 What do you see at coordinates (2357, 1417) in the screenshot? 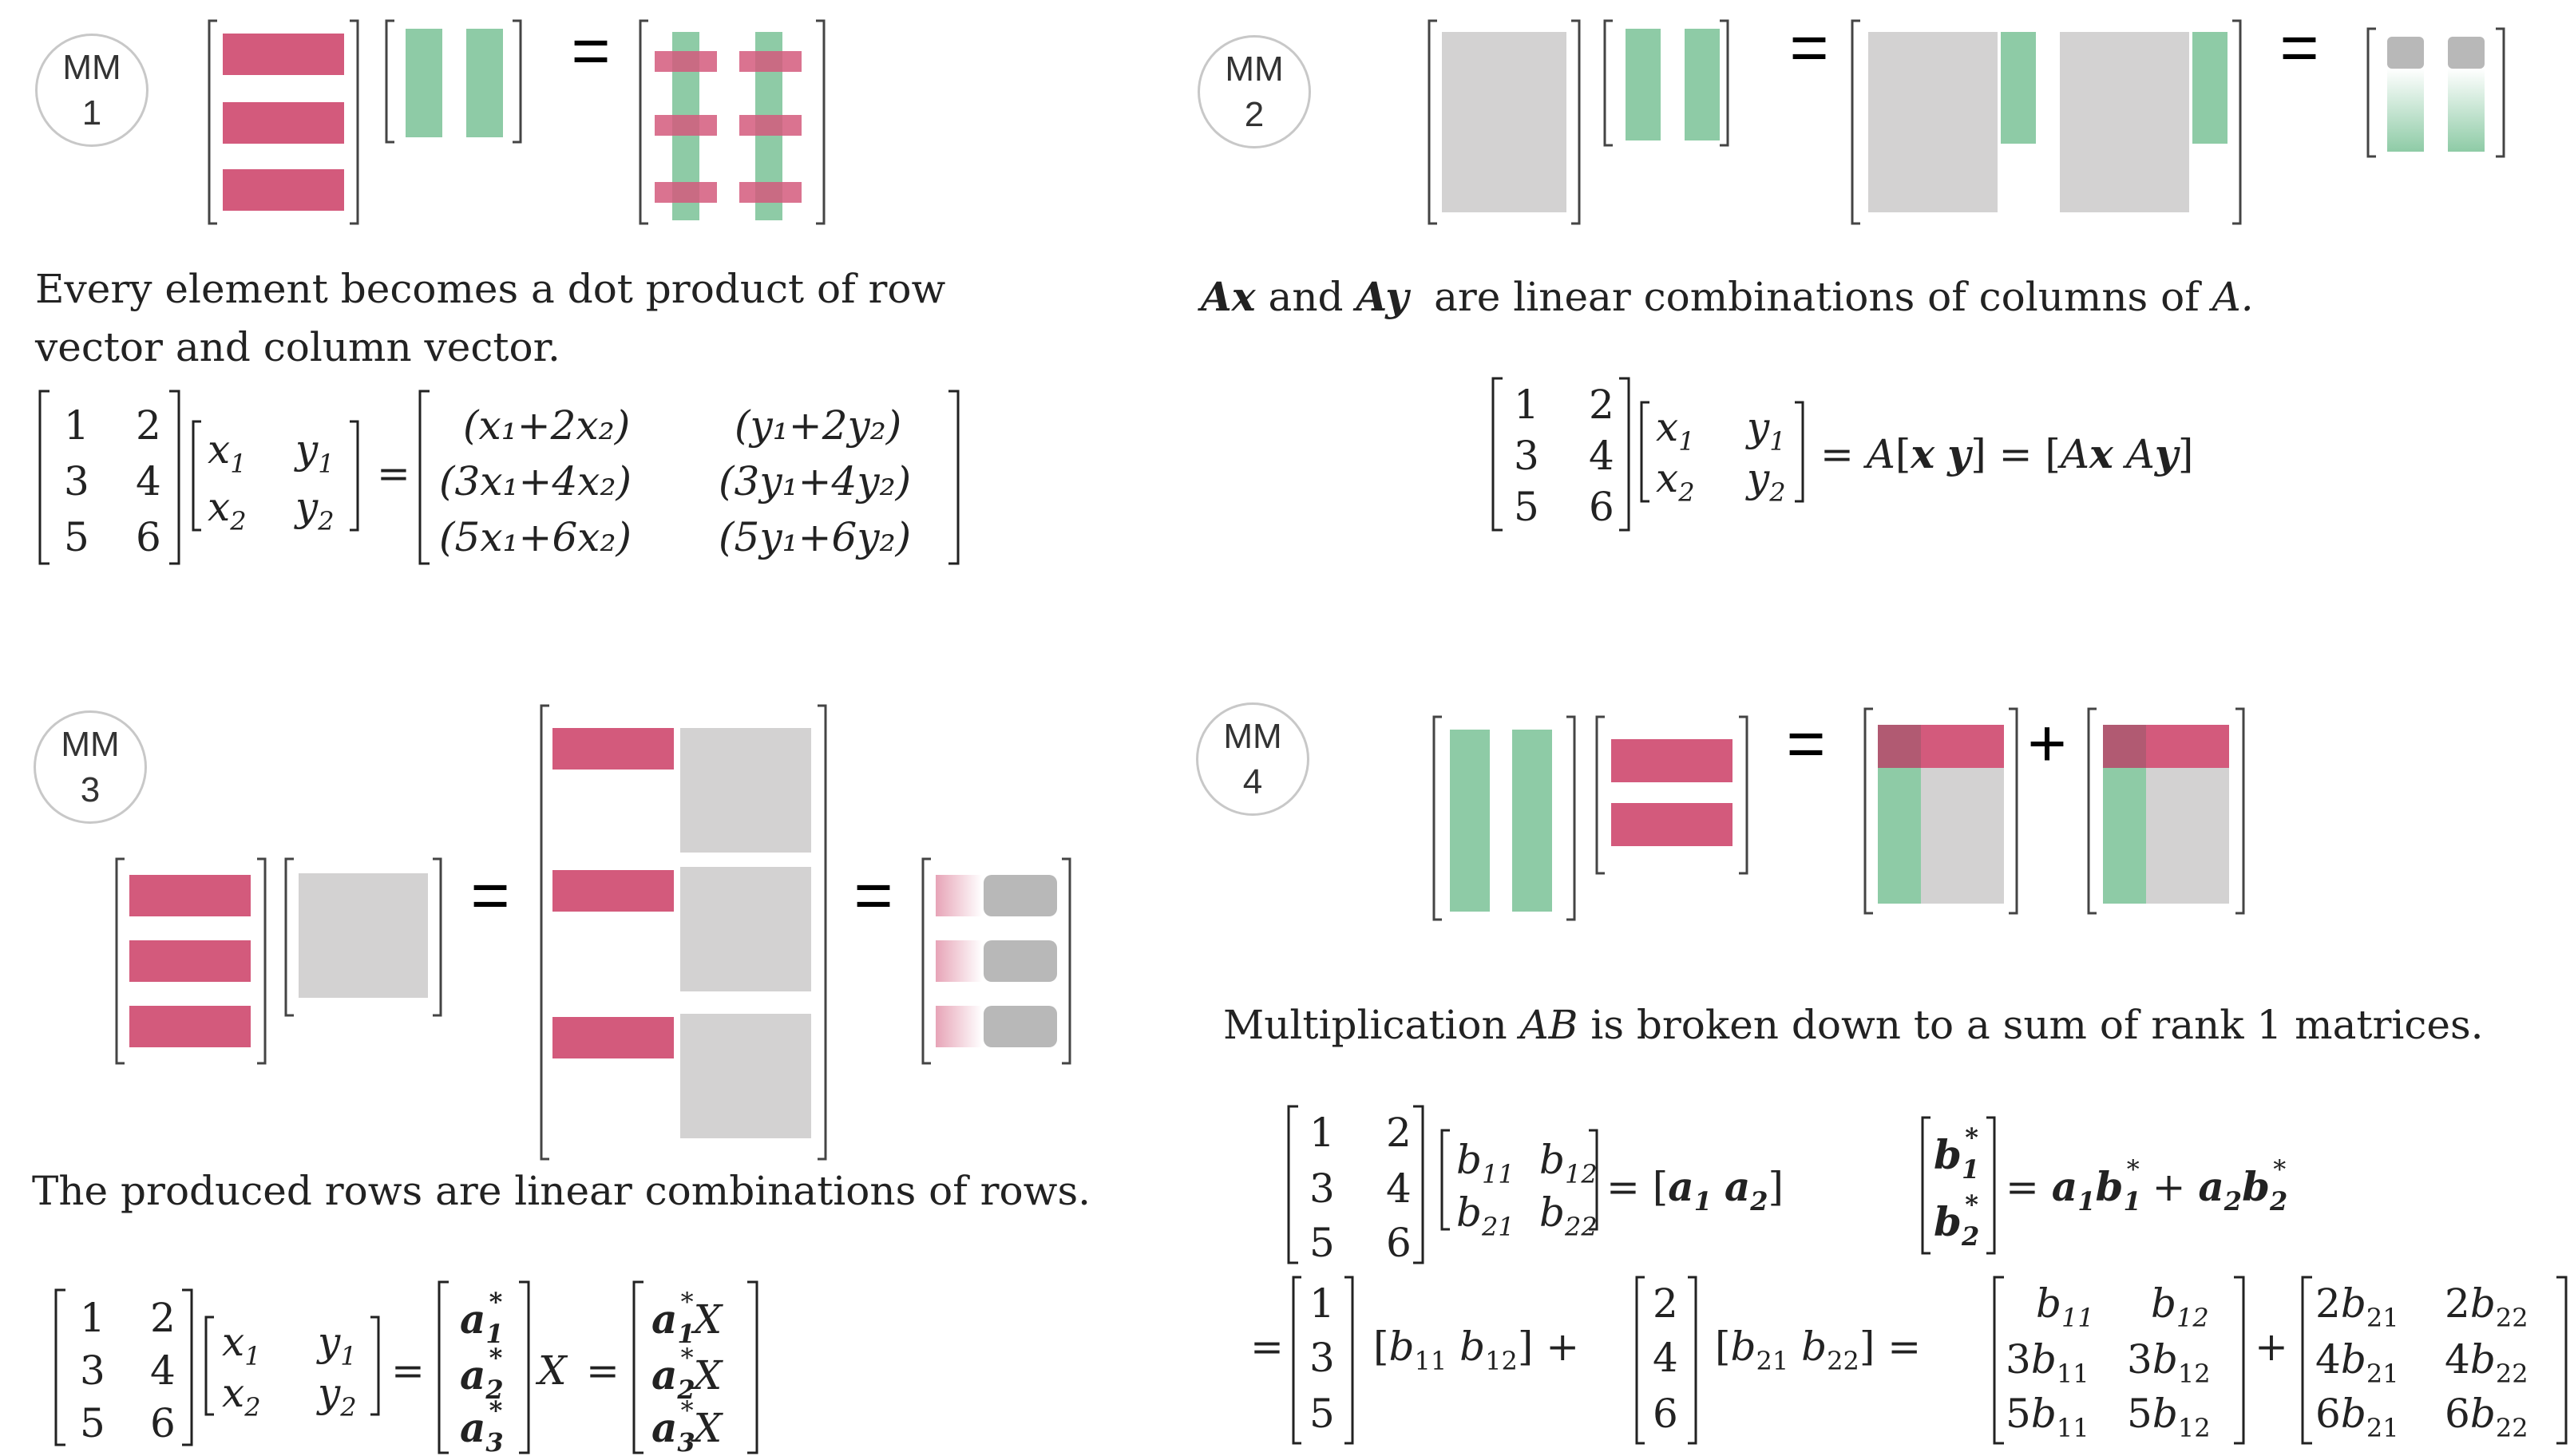
I see `svg-text: 6b21` at bounding box center [2357, 1417].